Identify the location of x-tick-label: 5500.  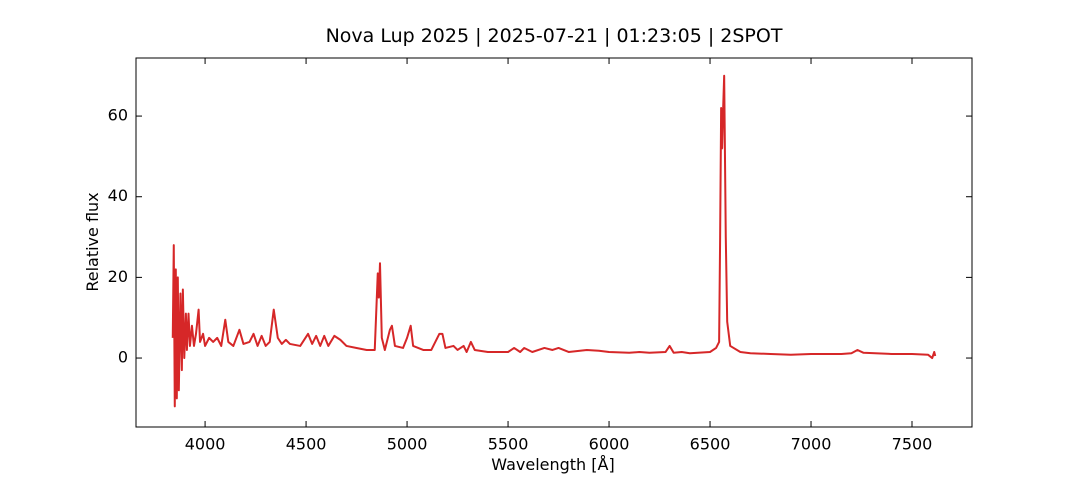
(508, 444).